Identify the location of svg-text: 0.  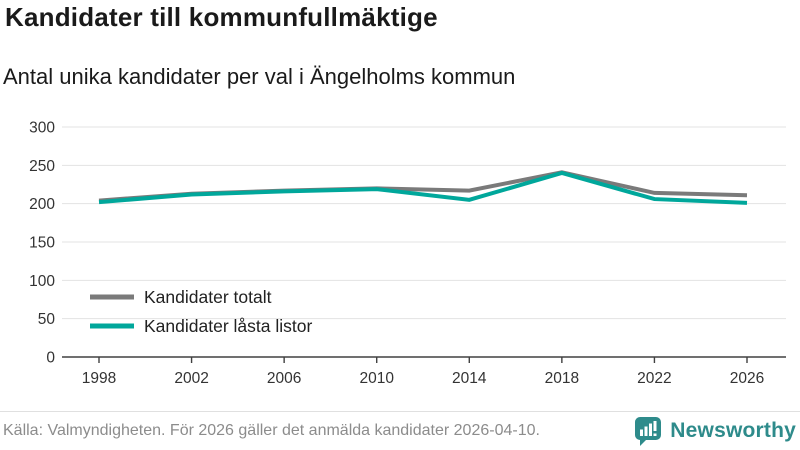
(50, 358).